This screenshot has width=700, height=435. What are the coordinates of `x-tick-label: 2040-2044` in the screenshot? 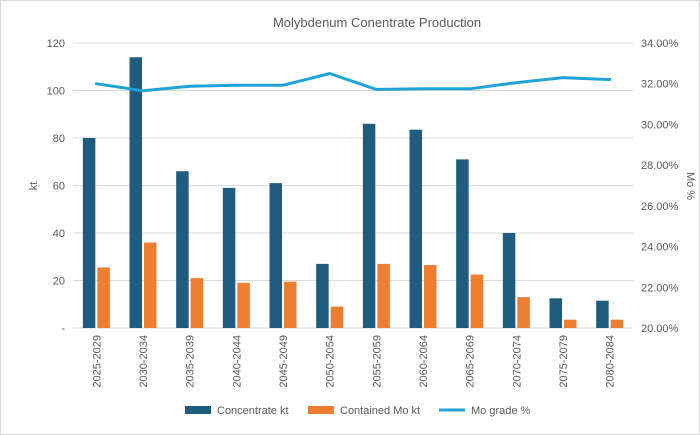 It's located at (237, 361).